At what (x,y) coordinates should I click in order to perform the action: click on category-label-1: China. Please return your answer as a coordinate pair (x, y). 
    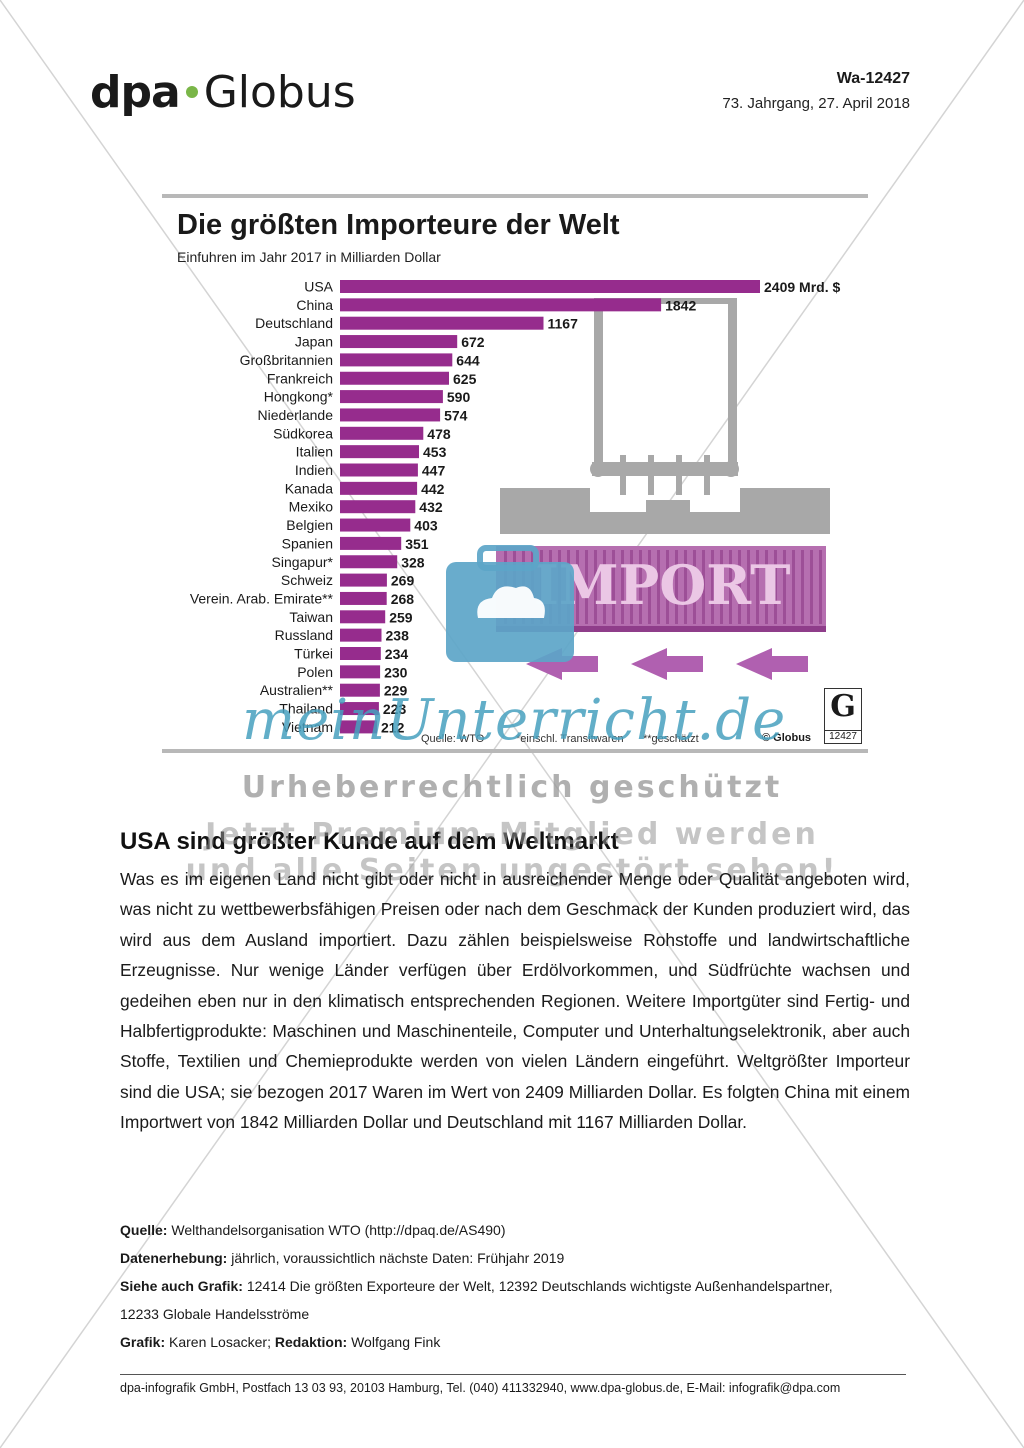
    Looking at the image, I should click on (314, 305).